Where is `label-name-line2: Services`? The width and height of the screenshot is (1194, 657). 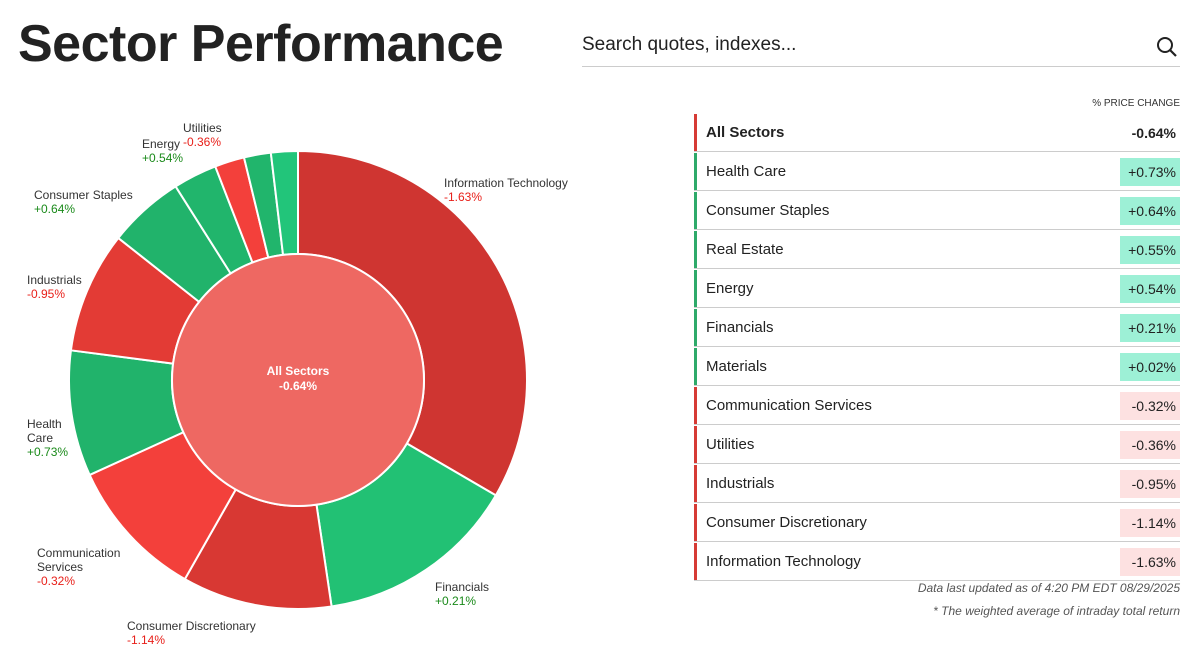
label-name-line2: Services is located at coordinates (60, 567).